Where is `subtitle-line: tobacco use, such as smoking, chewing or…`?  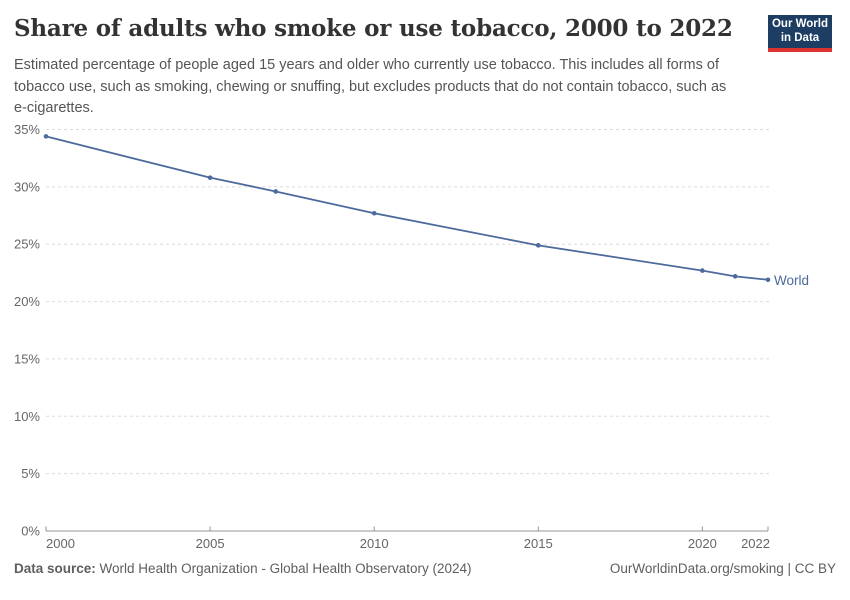 subtitle-line: tobacco use, such as smoking, chewing or… is located at coordinates (370, 86).